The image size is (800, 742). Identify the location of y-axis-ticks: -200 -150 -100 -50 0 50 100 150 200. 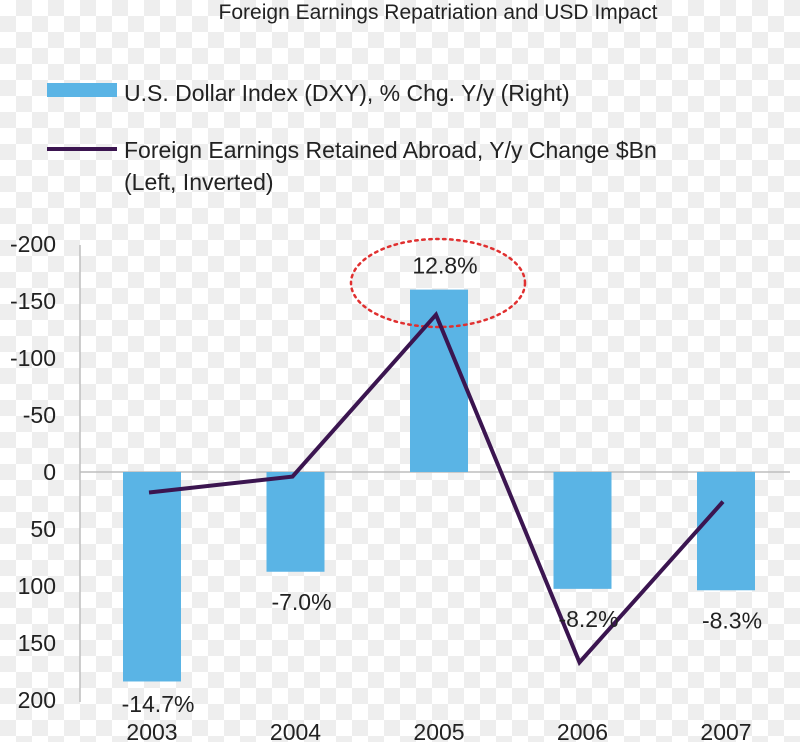
(33, 472).